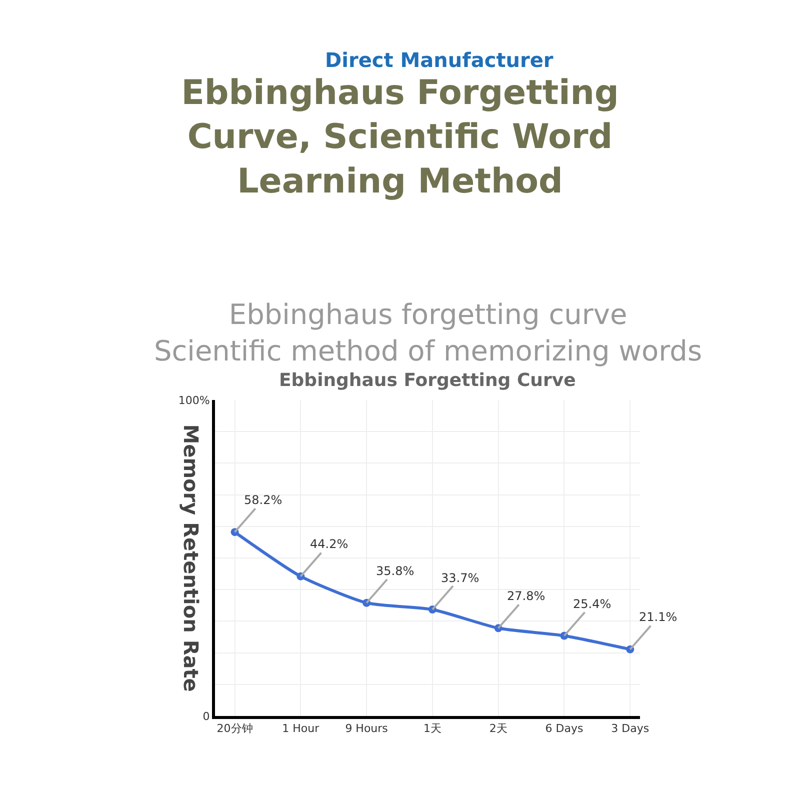  Describe the element at coordinates (564, 729) in the screenshot. I see `x-tick-label: 6 Days` at that location.